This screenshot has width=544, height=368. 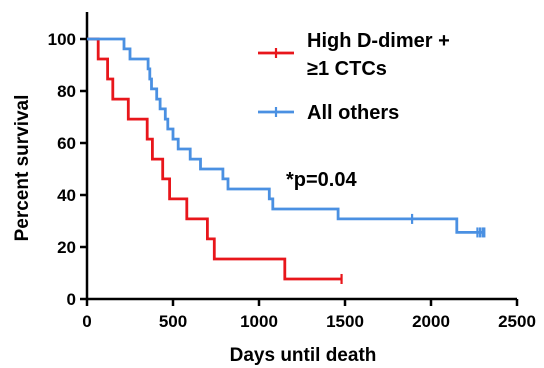 What do you see at coordinates (345, 321) in the screenshot?
I see `x-tick-label: 1500` at bounding box center [345, 321].